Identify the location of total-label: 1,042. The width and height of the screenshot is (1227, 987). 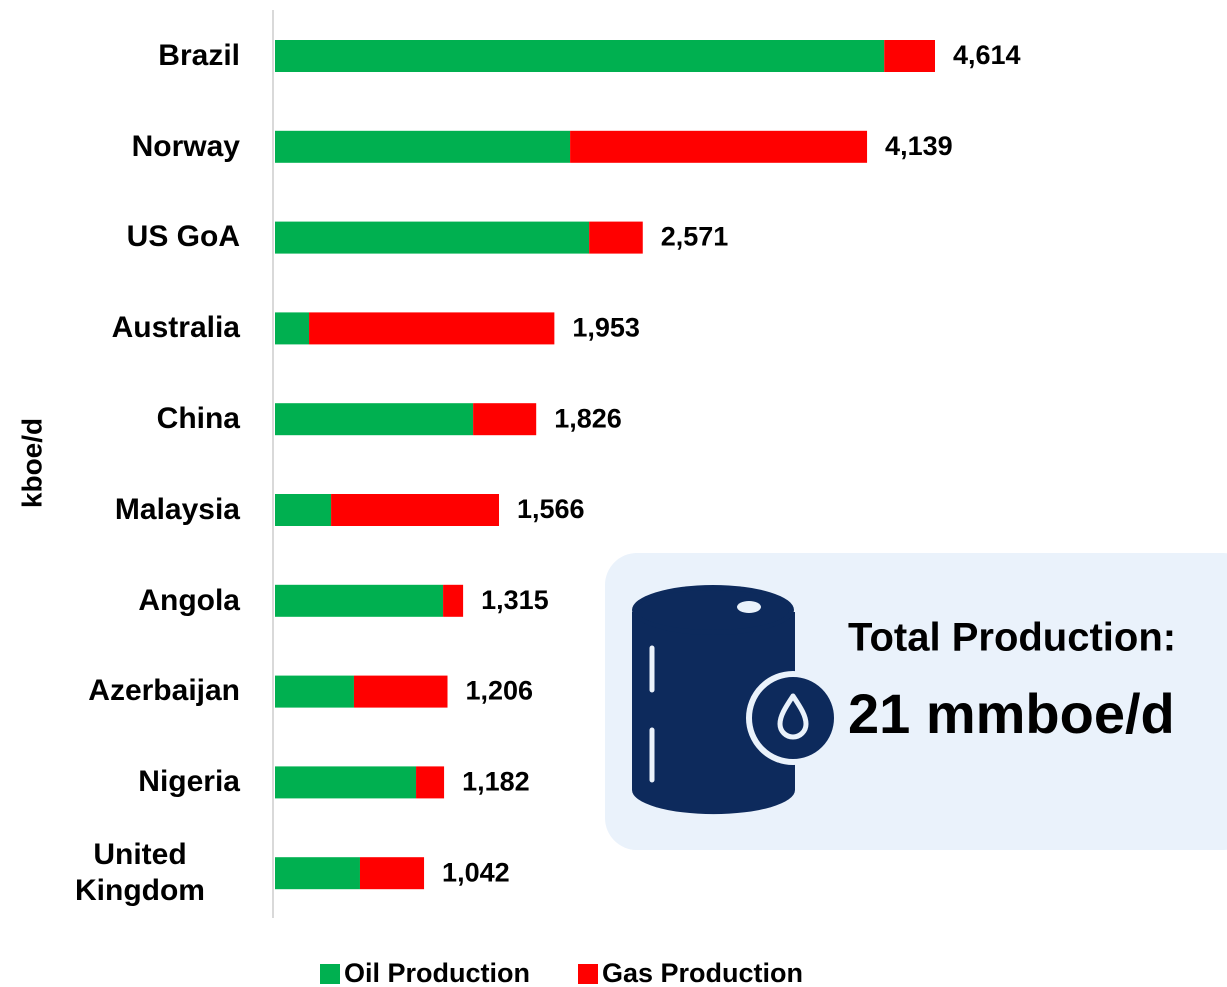
(476, 872).